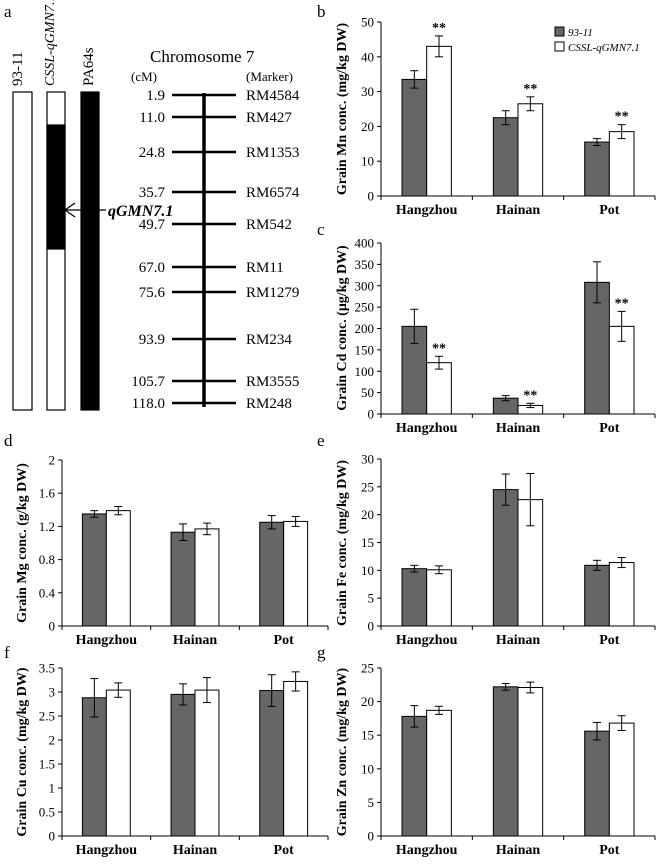  Describe the element at coordinates (47, 764) in the screenshot. I see `y-tick-label: 1.5` at that location.